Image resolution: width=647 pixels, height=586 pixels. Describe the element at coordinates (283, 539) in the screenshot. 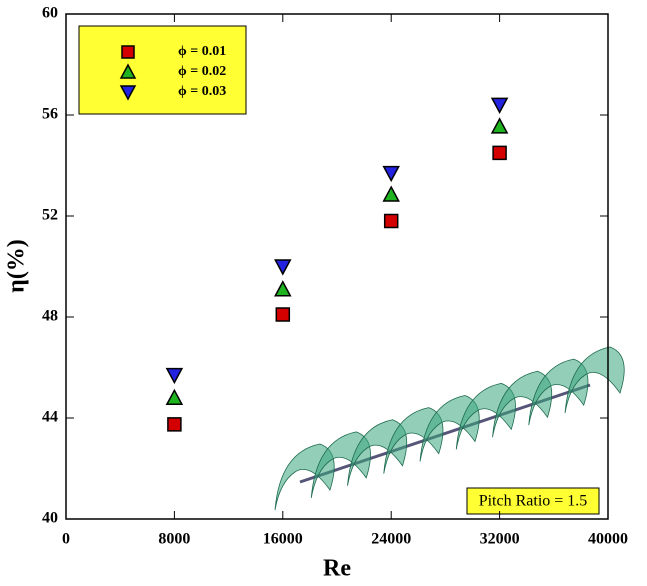

I see `x-tick-label: 16000` at that location.